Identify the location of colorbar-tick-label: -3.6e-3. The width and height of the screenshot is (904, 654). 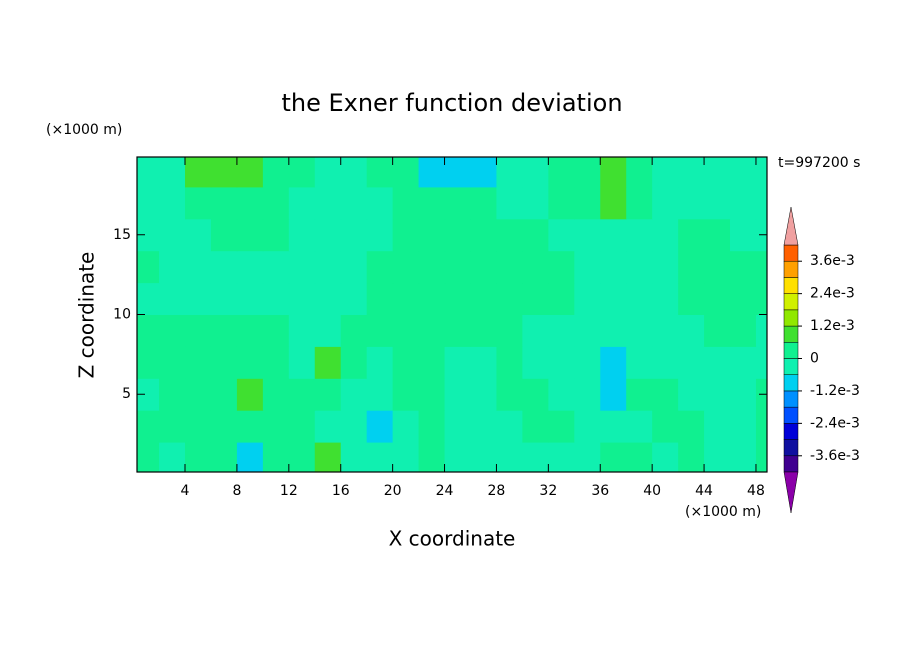
(835, 456).